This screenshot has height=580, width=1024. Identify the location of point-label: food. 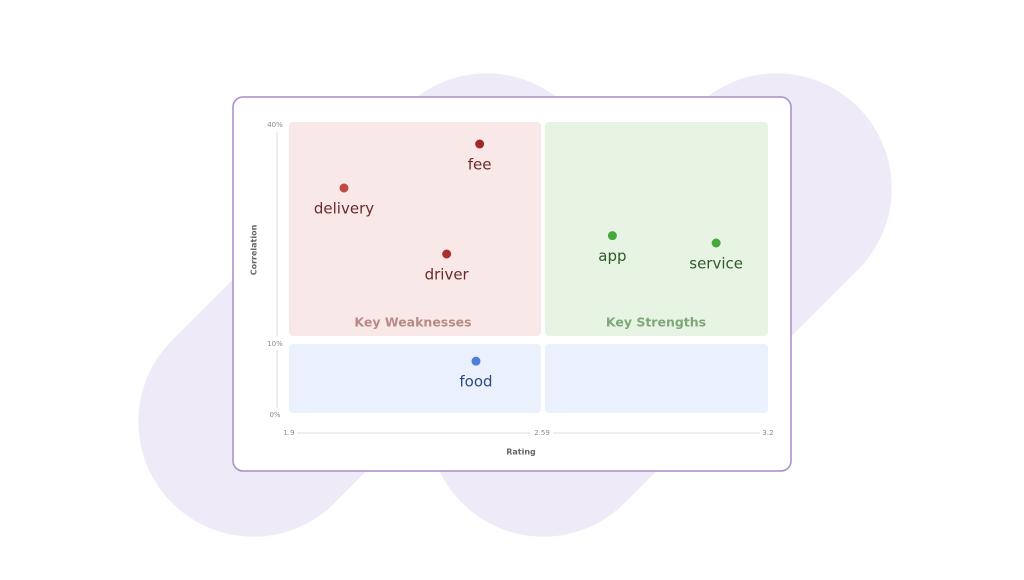
(475, 382).